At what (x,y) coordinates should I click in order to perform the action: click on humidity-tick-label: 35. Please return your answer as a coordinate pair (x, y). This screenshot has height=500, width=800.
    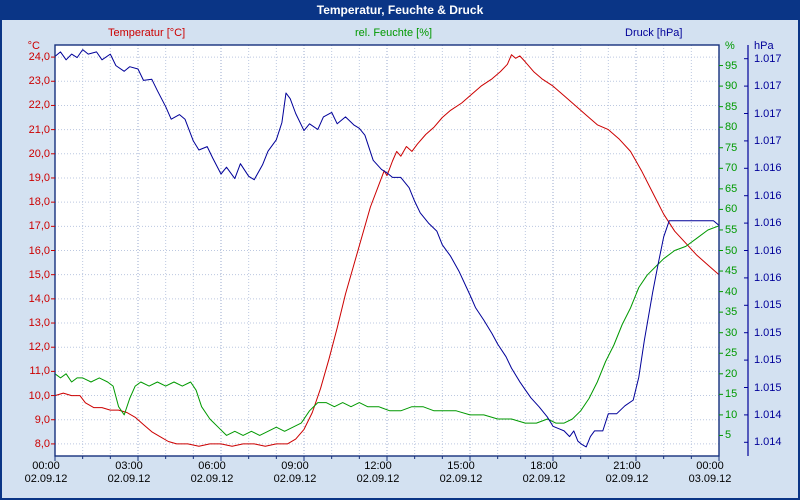
    Looking at the image, I should click on (731, 312).